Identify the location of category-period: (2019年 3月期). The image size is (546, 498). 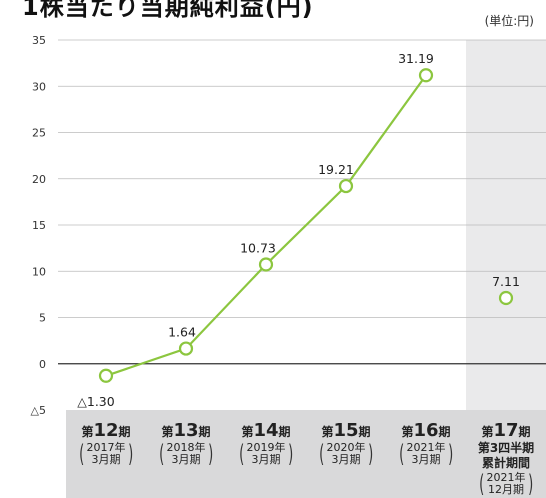
(266, 454).